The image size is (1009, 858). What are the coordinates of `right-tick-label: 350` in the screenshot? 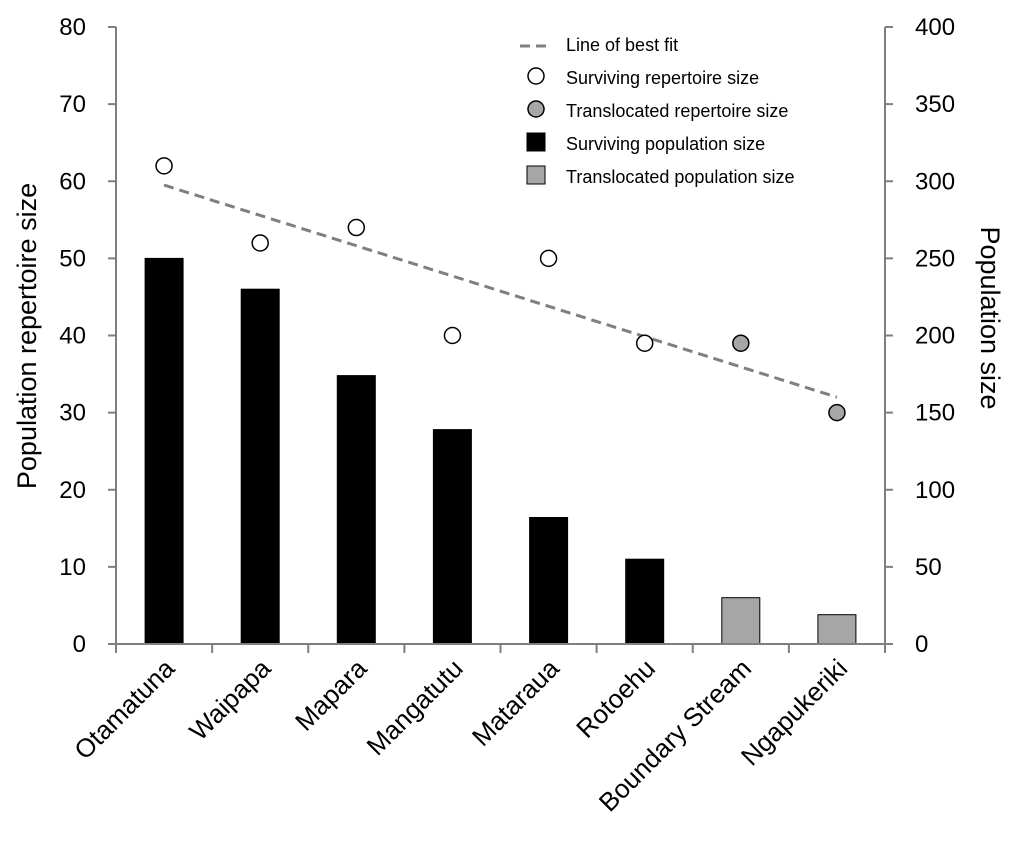 It's located at (935, 104).